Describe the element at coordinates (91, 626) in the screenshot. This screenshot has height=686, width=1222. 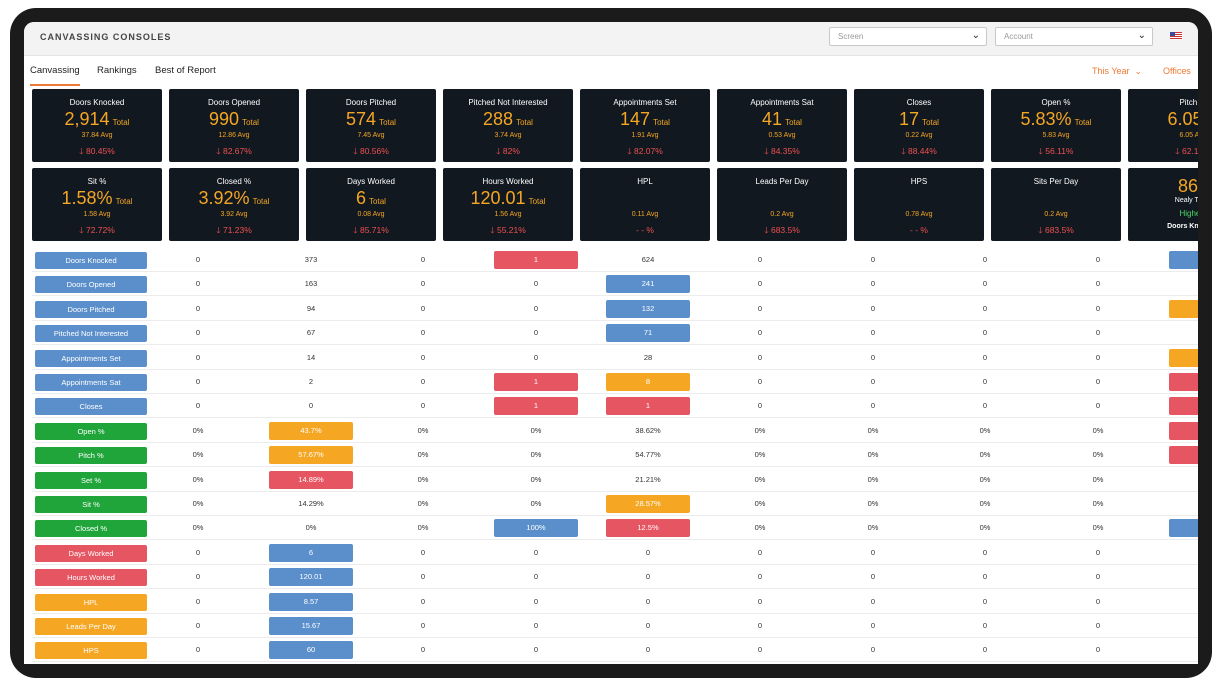
I see `row-label-leads-per-day: Leads Per Day` at that location.